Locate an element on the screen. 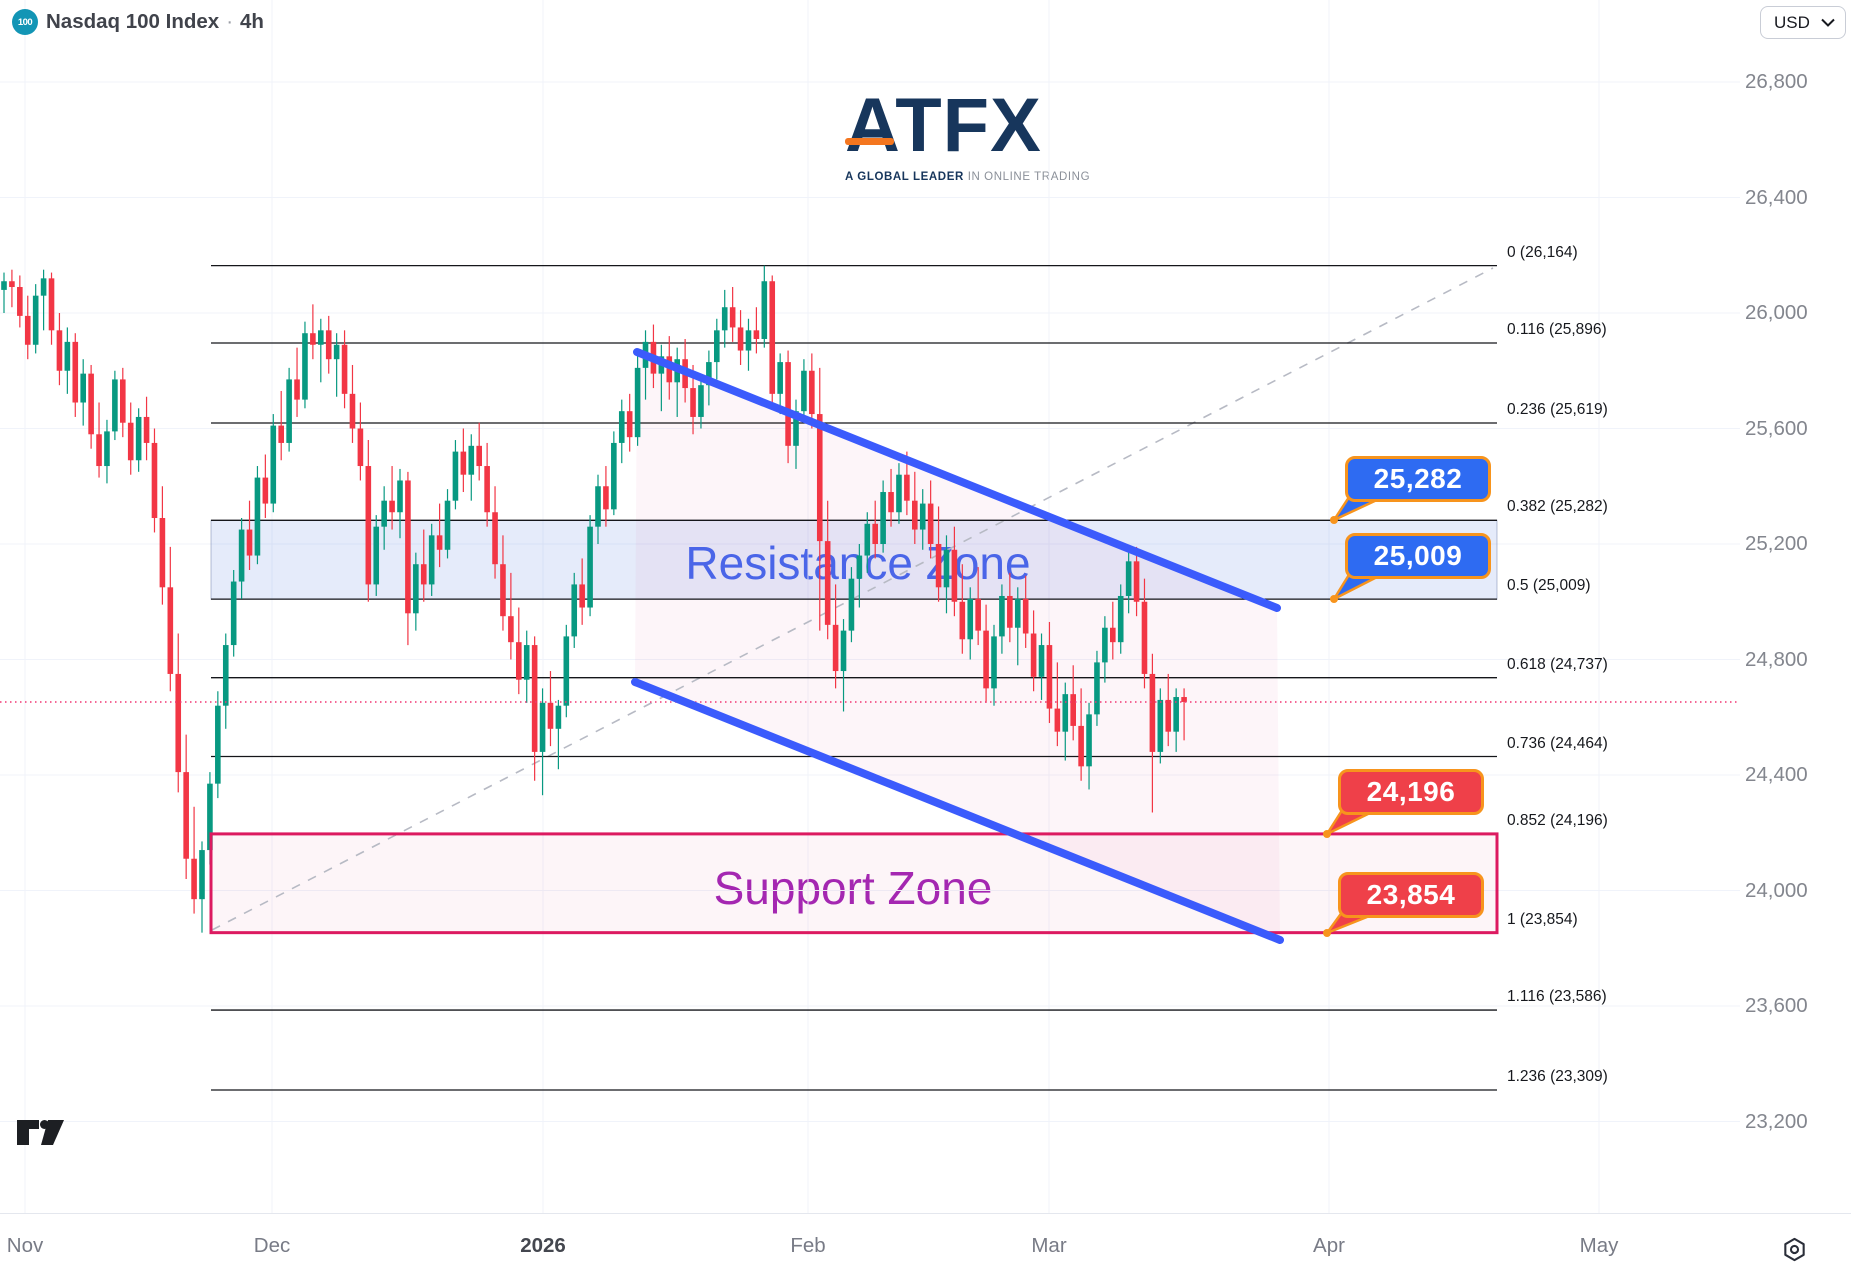  fib-level-label: 0.736 (24,464) is located at coordinates (1557, 743).